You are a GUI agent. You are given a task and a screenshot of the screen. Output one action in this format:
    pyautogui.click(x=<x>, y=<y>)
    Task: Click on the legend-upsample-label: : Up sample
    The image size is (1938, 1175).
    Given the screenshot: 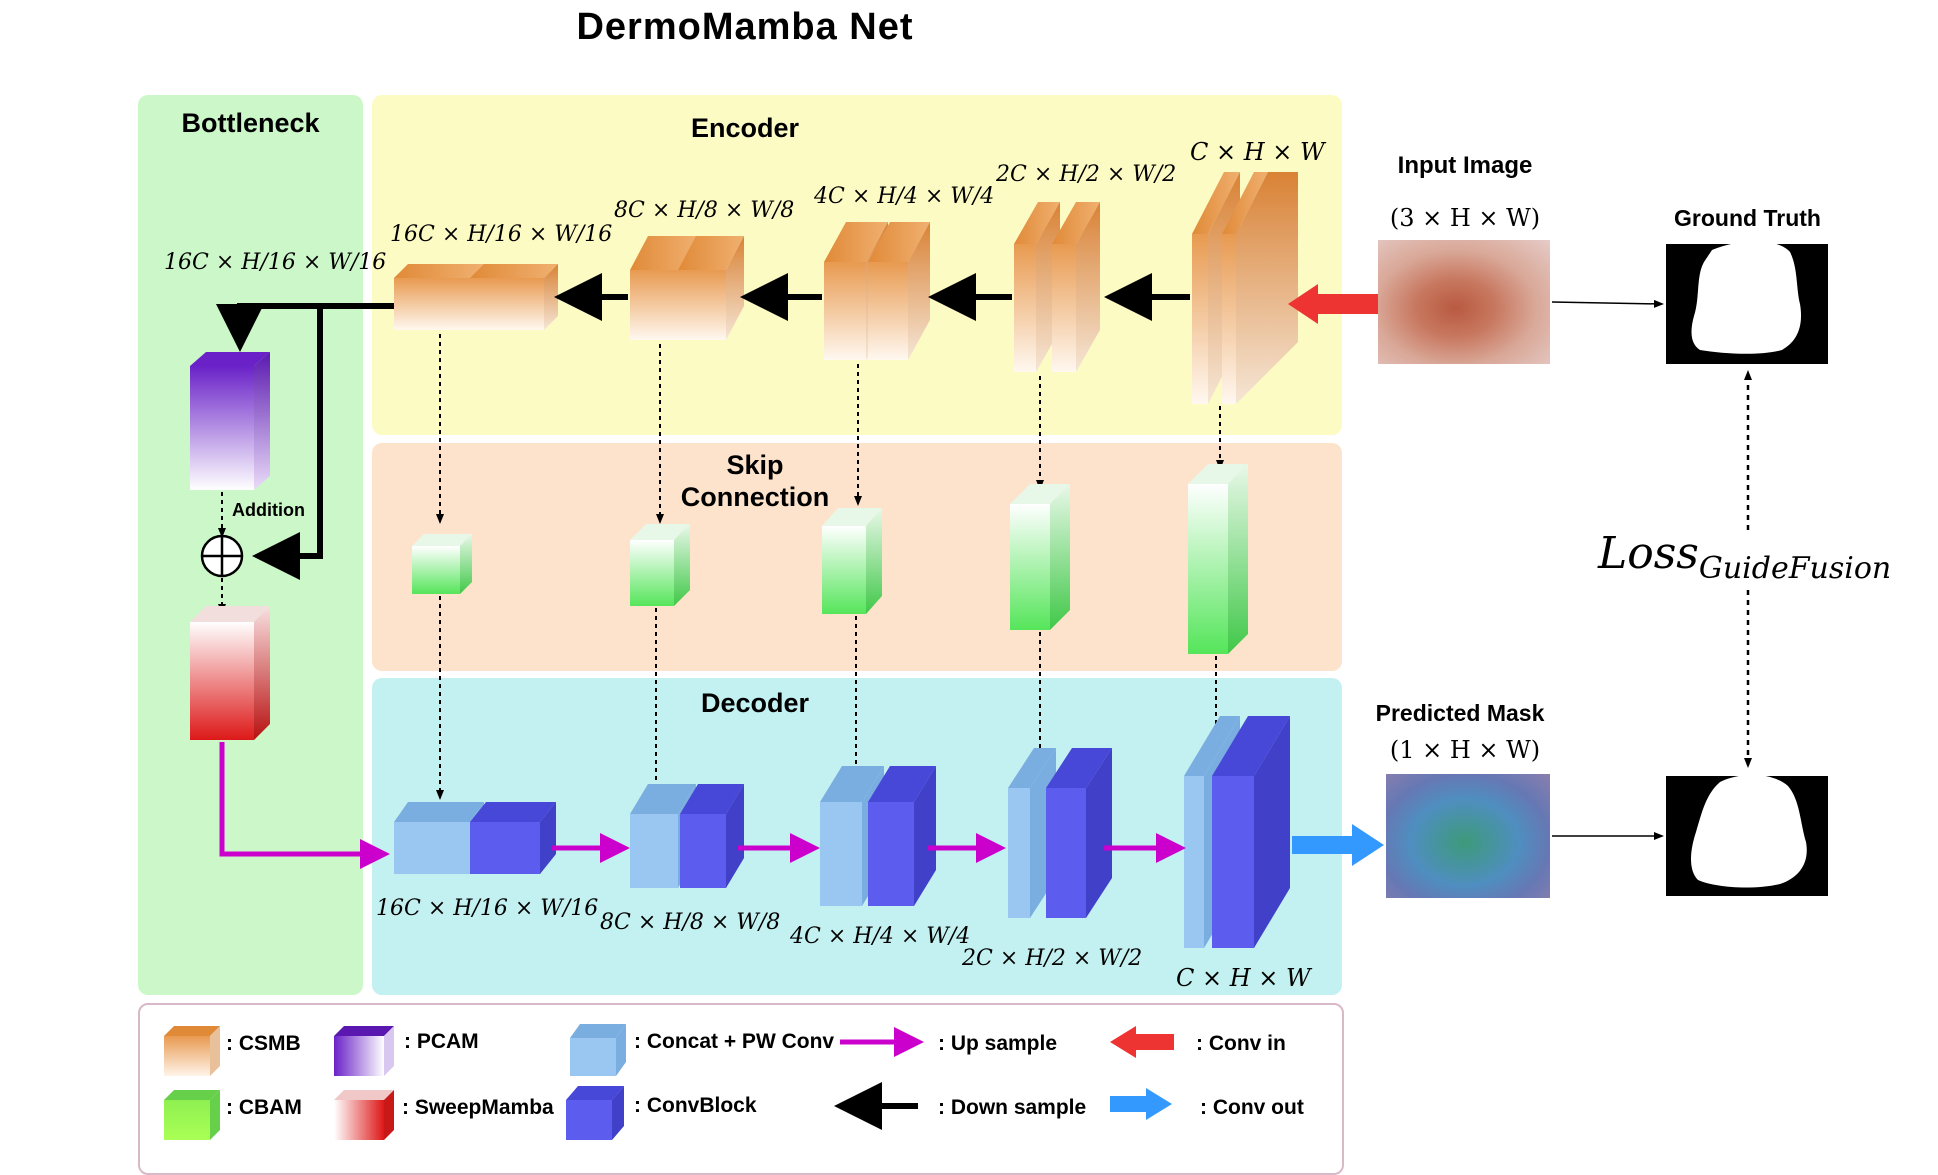 What is the action you would take?
    pyautogui.click(x=998, y=1043)
    